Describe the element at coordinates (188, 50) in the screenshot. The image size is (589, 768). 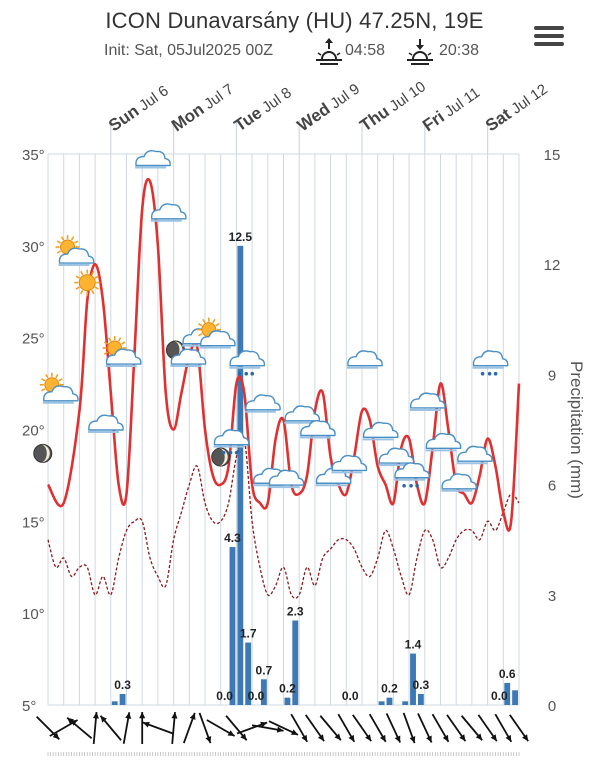
I see `init-time: Init: Sat, 05Jul2025 00Z` at that location.